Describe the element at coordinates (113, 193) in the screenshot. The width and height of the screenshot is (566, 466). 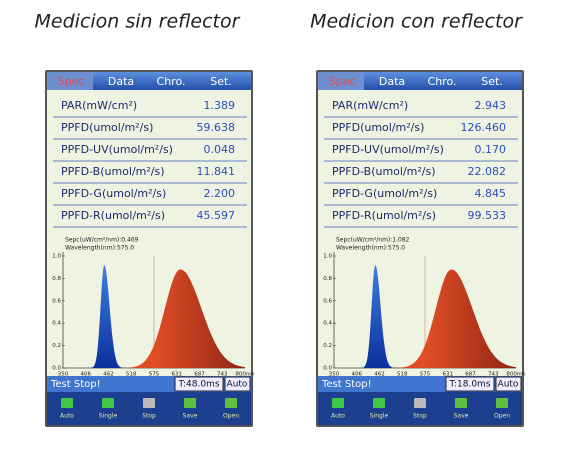
I see `row-label: PPFD-G(umol/m²/s)` at that location.